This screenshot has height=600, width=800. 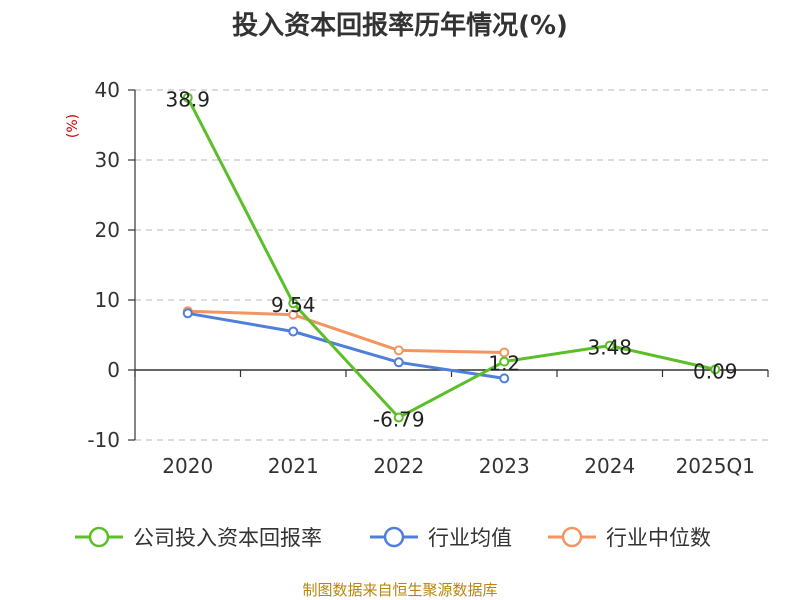 I want to click on source-note: 制图数据来自恒生聚源数据库, so click(x=399, y=590).